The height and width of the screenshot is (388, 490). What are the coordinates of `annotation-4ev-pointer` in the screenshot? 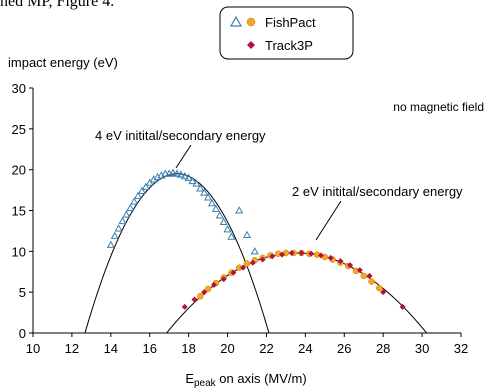 It's located at (183, 156).